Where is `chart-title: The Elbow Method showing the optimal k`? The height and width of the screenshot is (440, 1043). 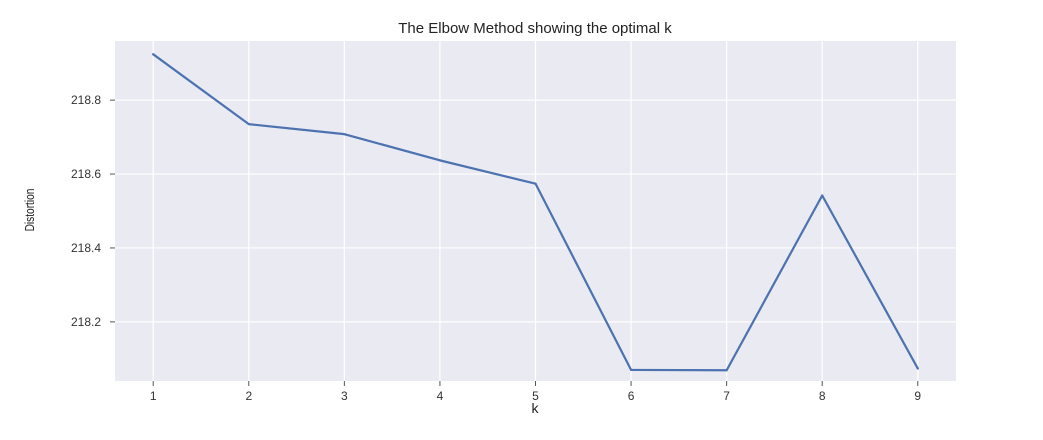
chart-title: The Elbow Method showing the optimal k is located at coordinates (535, 28).